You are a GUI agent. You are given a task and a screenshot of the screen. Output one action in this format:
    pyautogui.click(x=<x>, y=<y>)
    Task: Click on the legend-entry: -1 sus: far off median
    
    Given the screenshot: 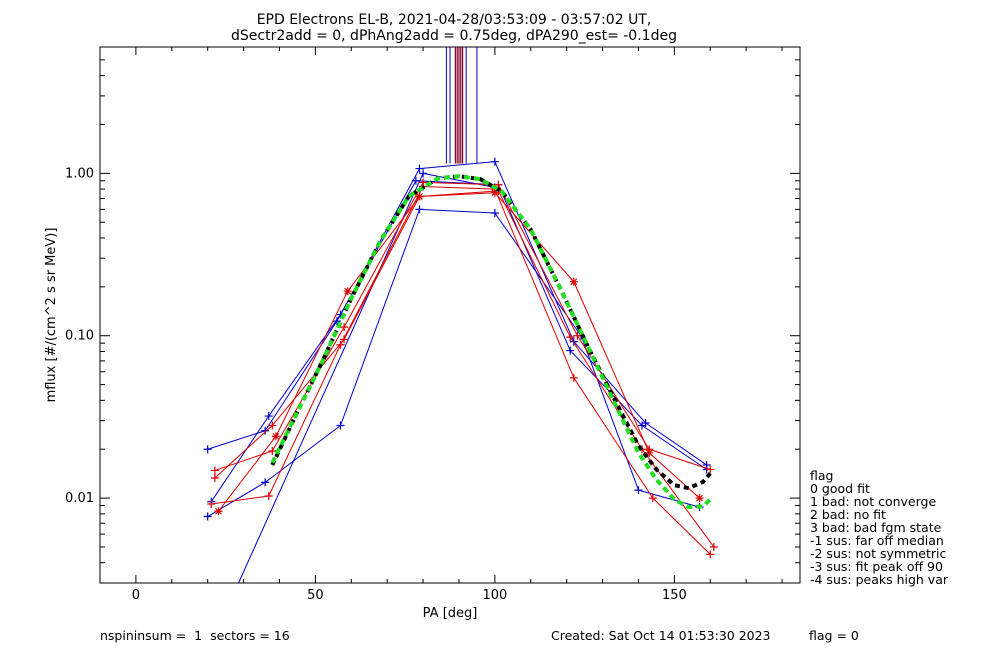 What is the action you would take?
    pyautogui.click(x=877, y=540)
    